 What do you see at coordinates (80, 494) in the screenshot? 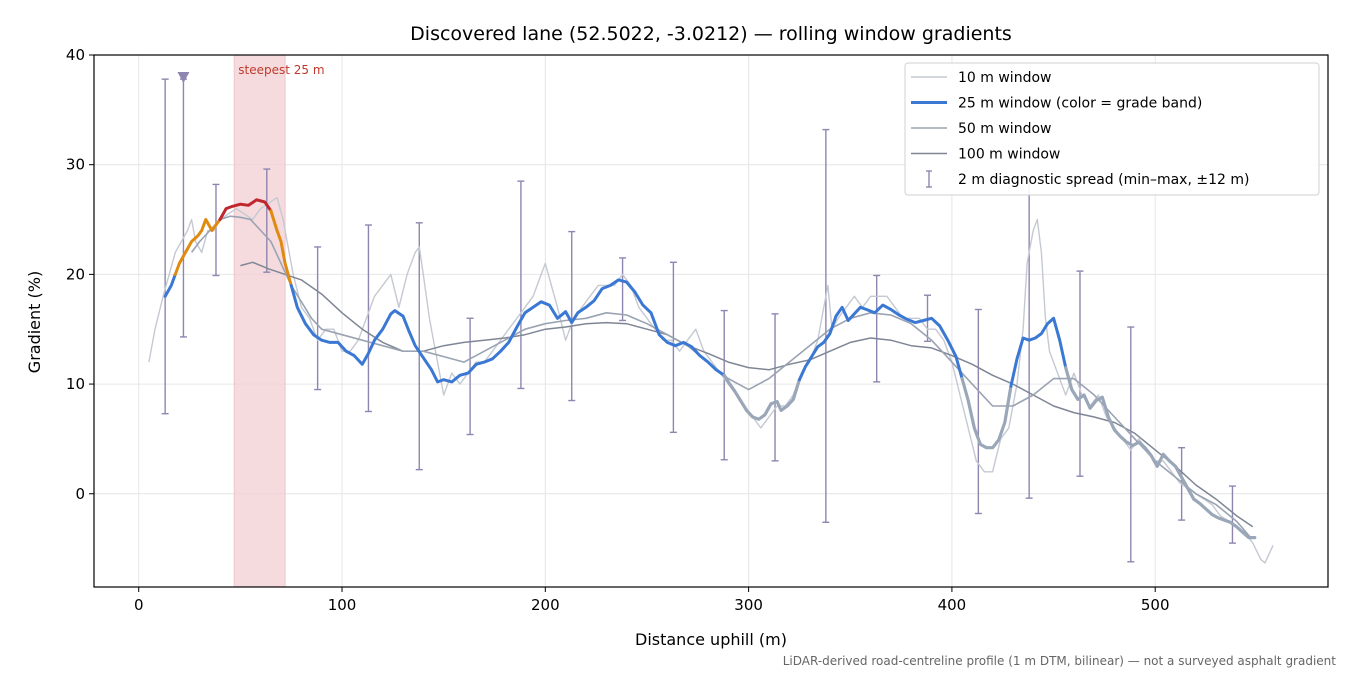
I see `y-tick-label: 0` at bounding box center [80, 494].